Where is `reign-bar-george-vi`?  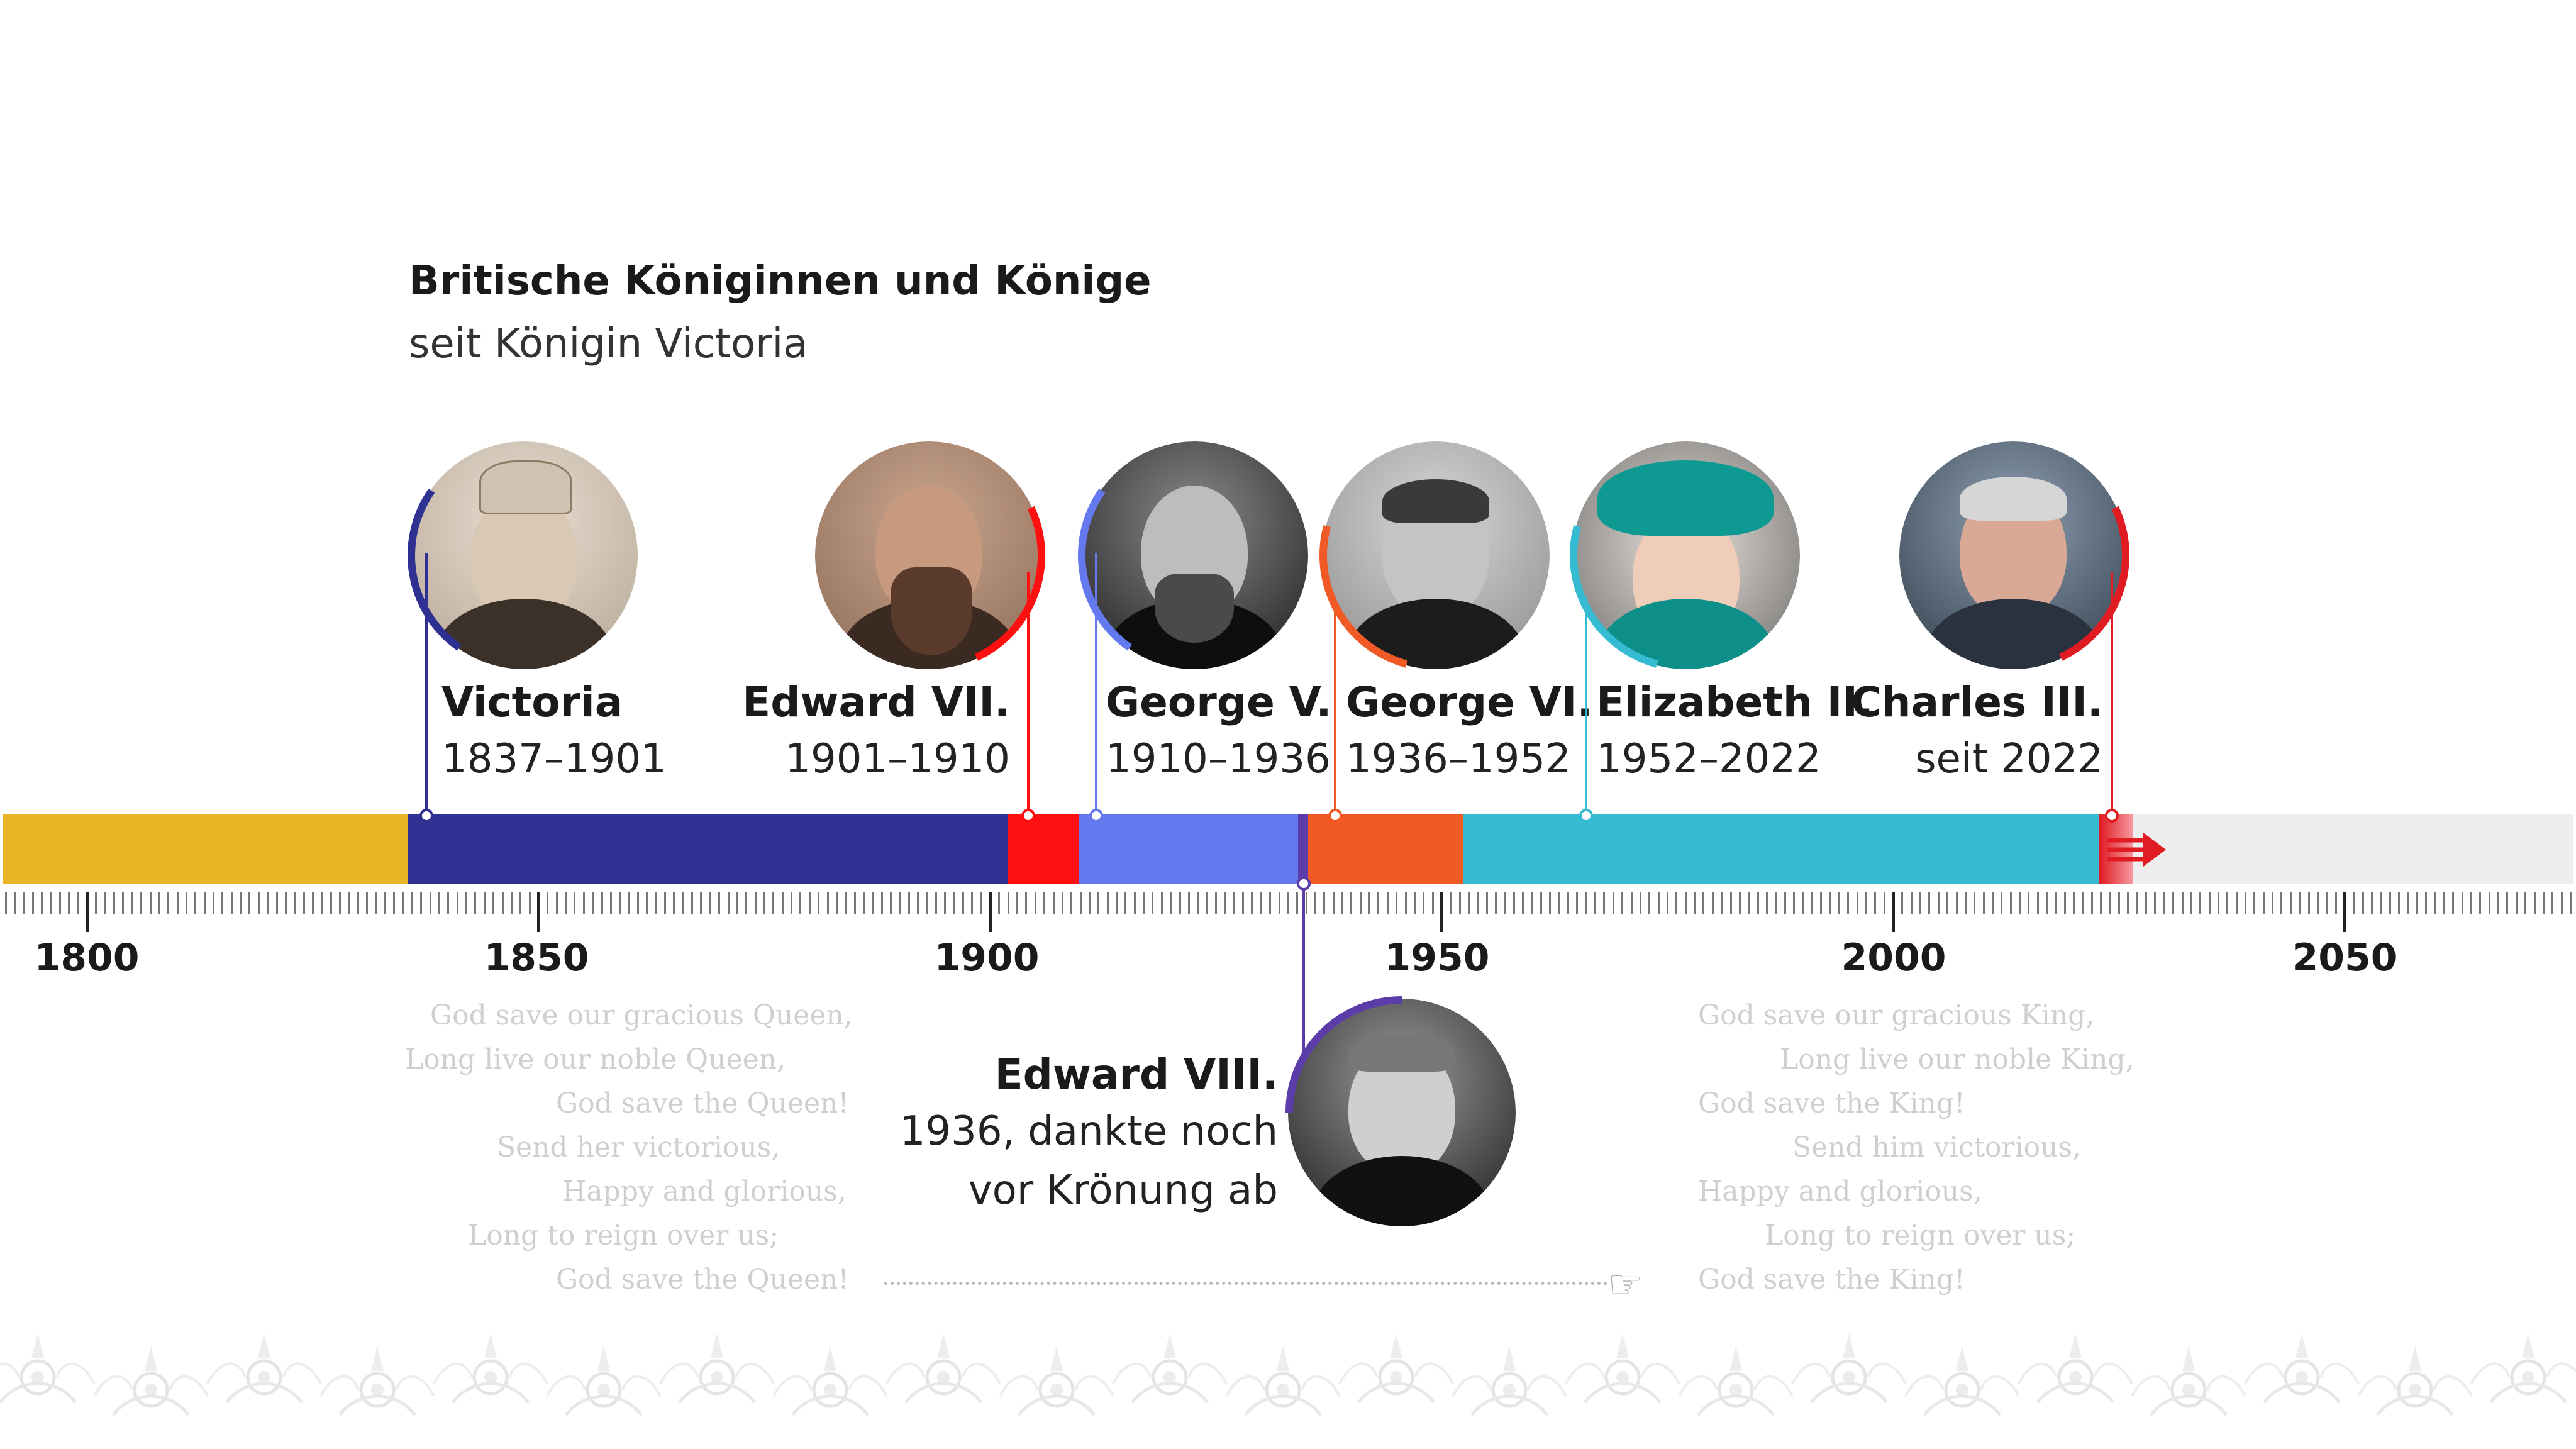 reign-bar-george-vi is located at coordinates (1385, 849).